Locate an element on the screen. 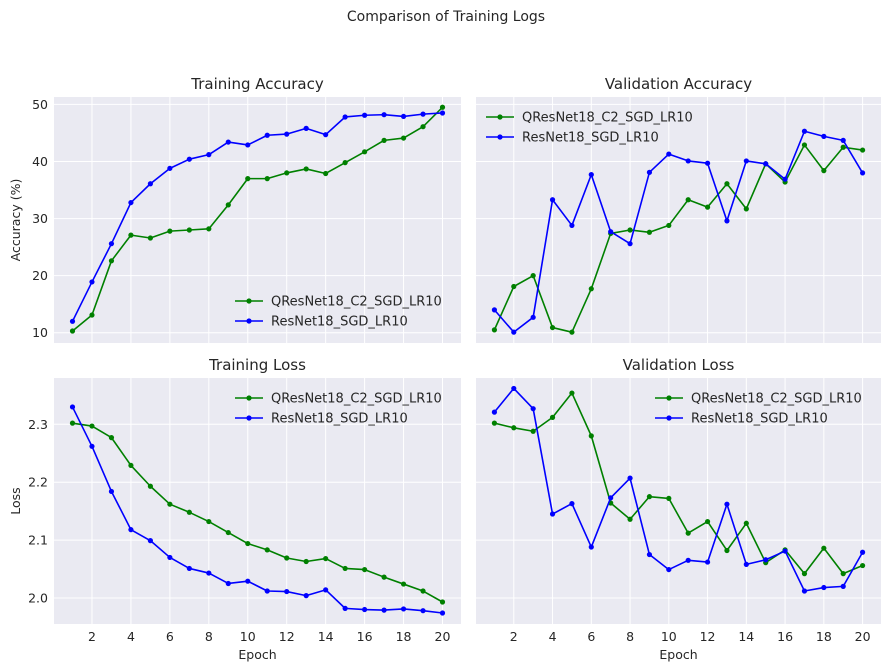 The image size is (891, 672). training-accuracy-legend-label: QResNet18_C2_SGD_LR10 is located at coordinates (356, 302).